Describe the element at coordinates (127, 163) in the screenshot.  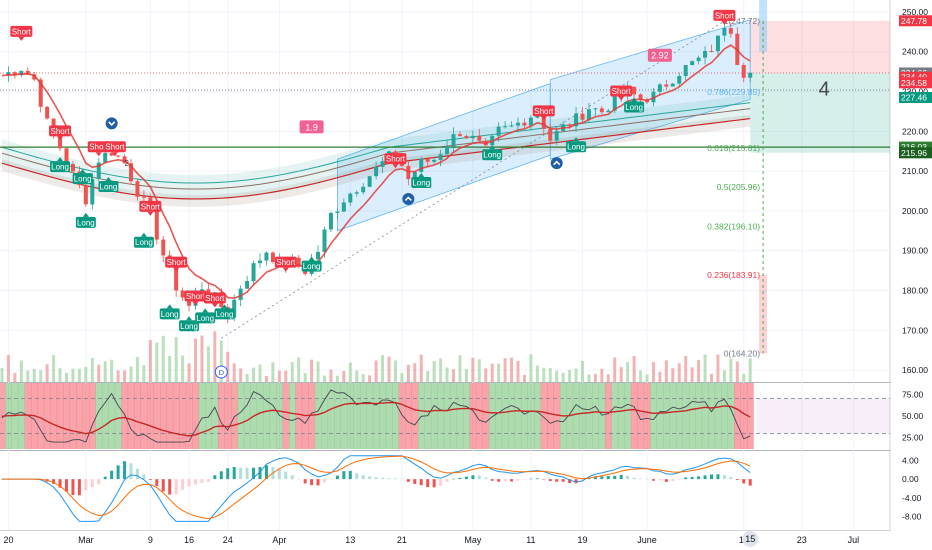
I see `wave-label: 2` at that location.